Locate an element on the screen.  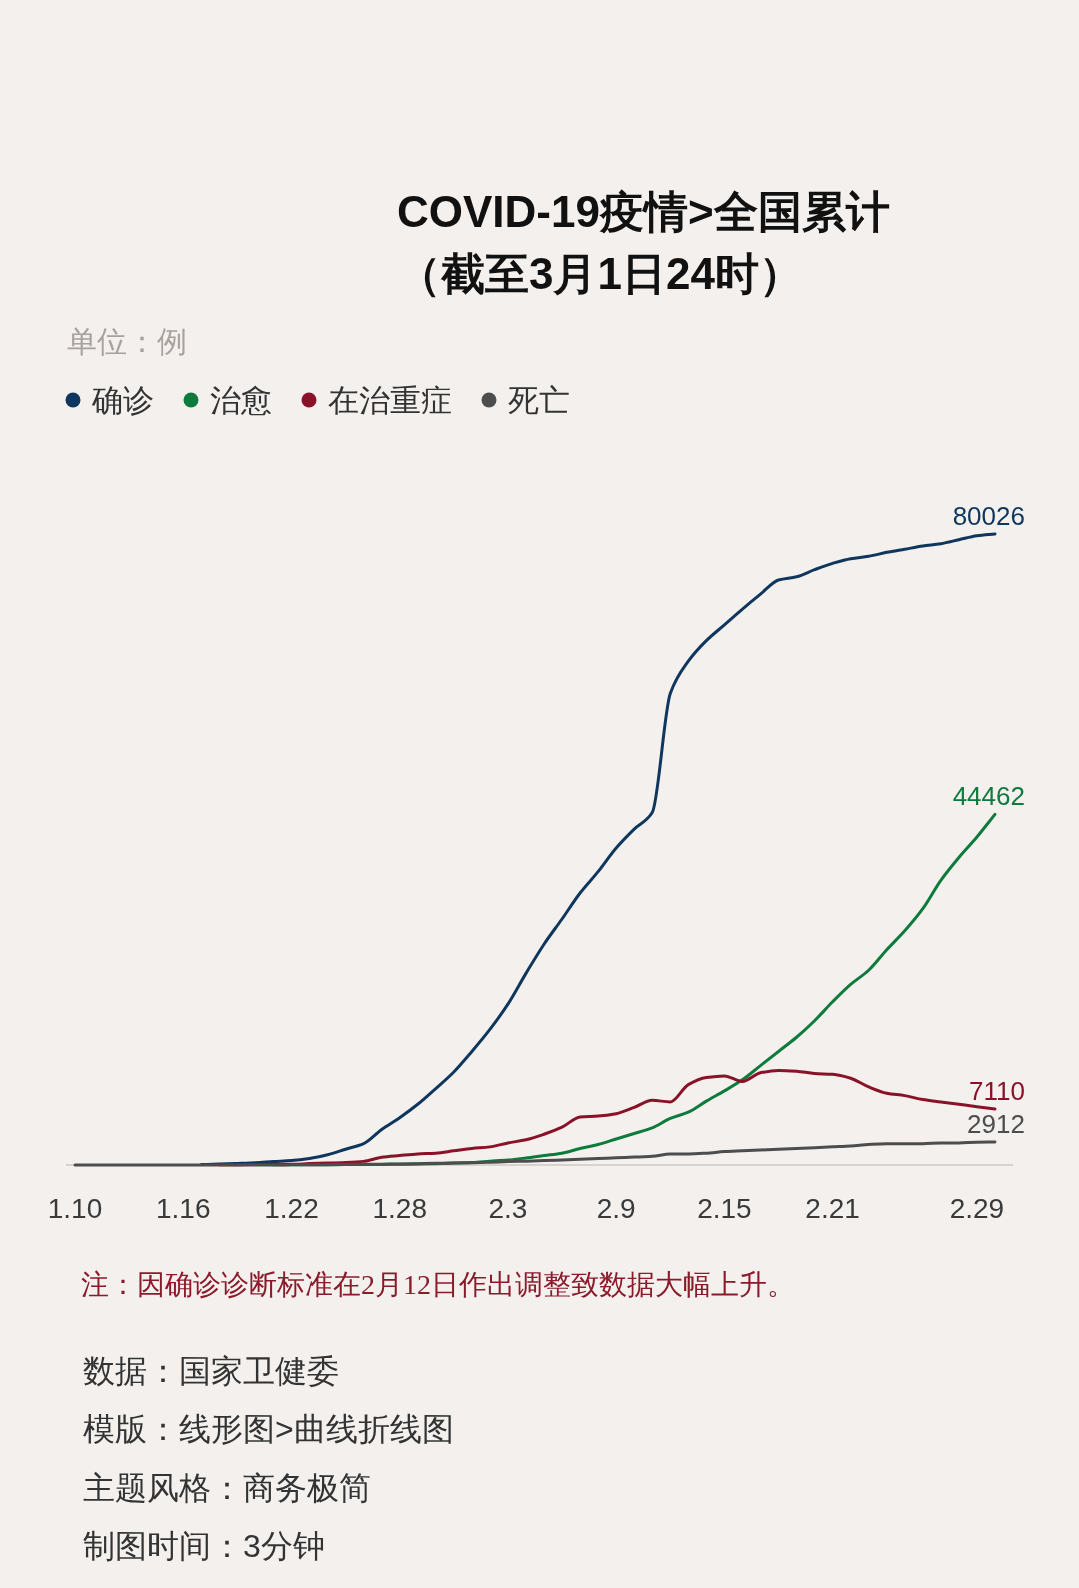
title: COVID-19疫情>全国累计 （截至3月1日24时） is located at coordinates (643, 242).